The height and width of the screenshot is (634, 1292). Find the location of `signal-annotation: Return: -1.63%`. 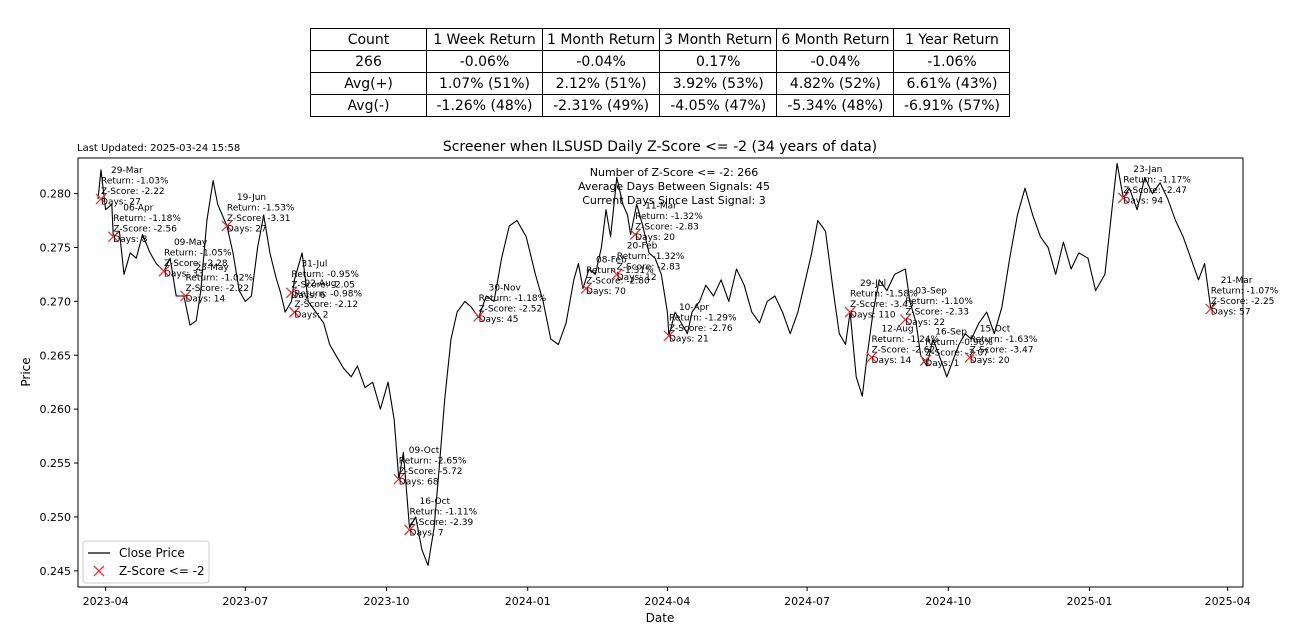

signal-annotation: Return: -1.63% is located at coordinates (1004, 340).